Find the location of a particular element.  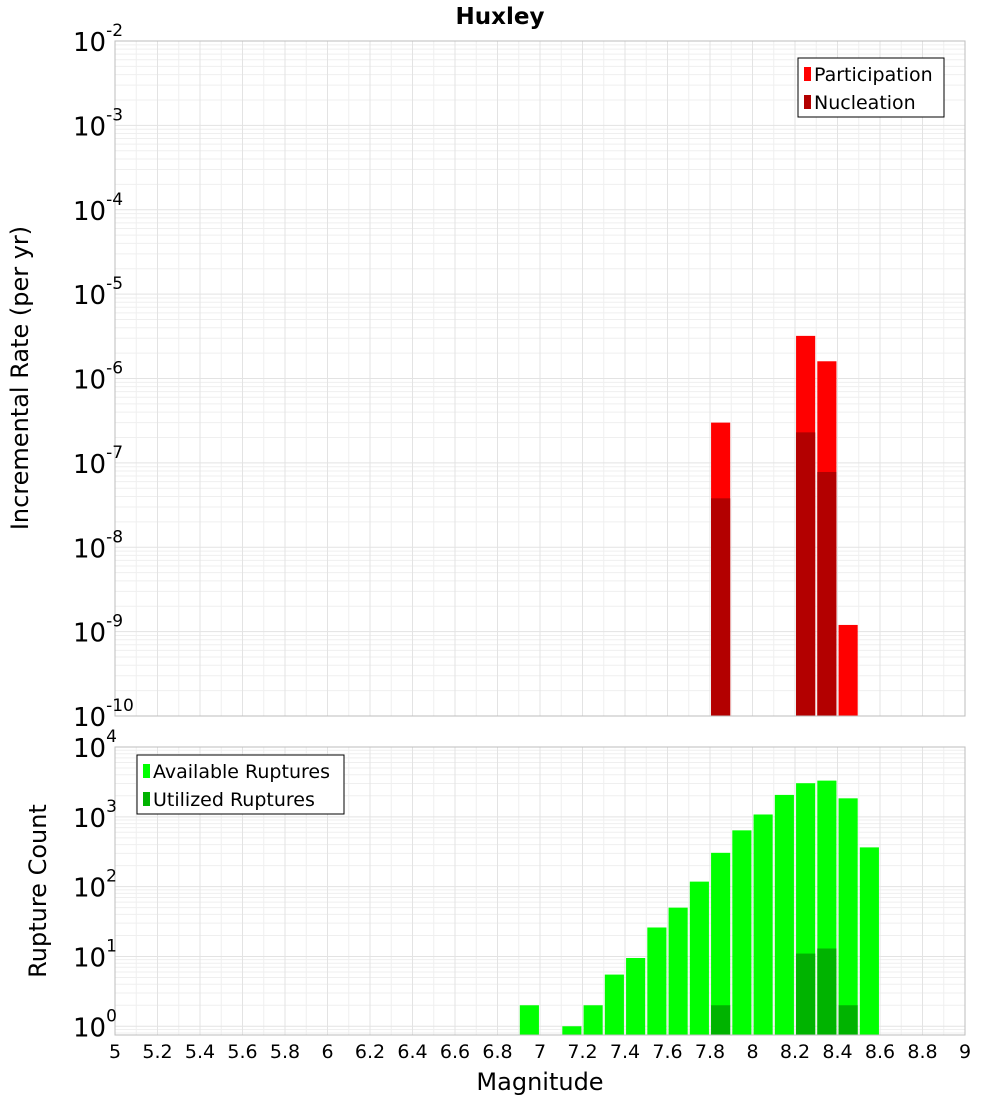

y-tick-label: 10³ is located at coordinates (95, 815).